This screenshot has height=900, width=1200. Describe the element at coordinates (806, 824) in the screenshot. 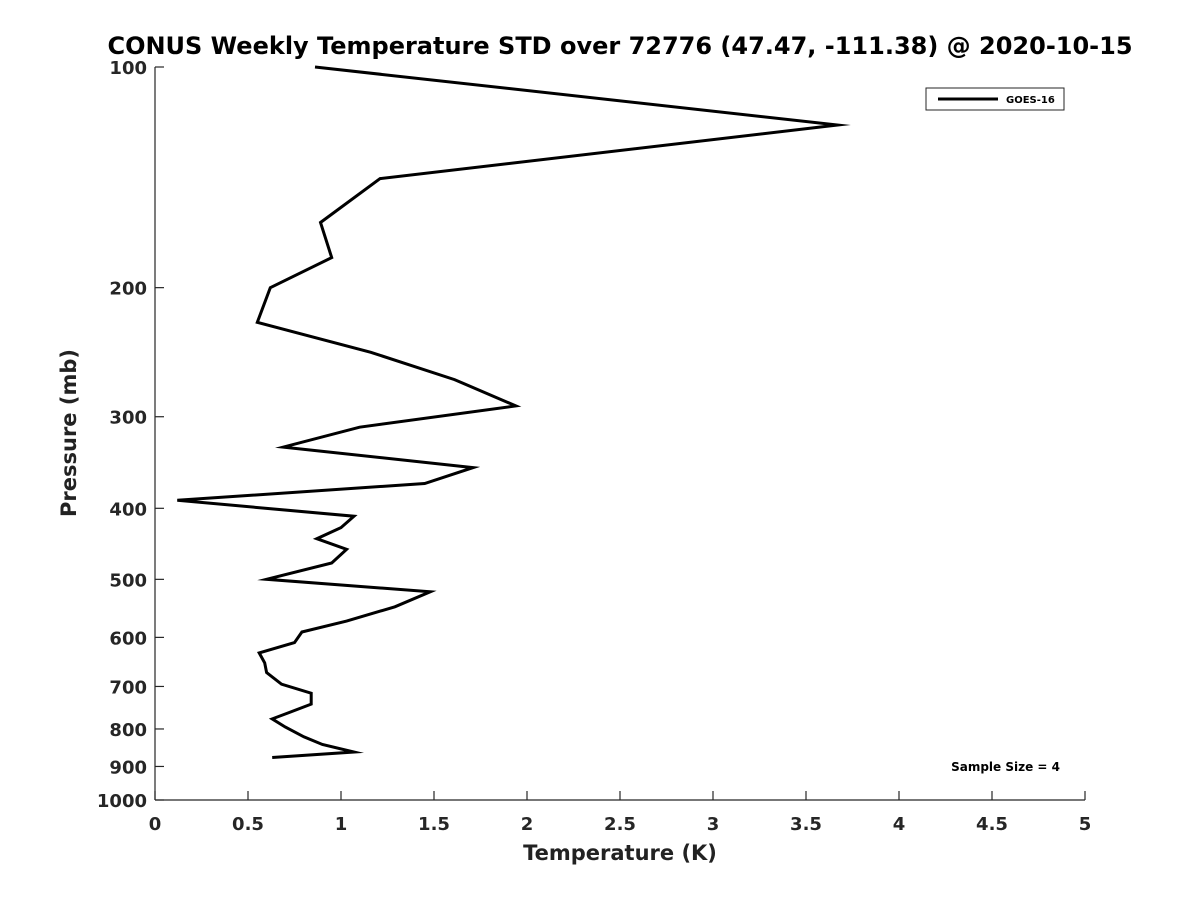

I see `x-tick-label: 3.5` at that location.